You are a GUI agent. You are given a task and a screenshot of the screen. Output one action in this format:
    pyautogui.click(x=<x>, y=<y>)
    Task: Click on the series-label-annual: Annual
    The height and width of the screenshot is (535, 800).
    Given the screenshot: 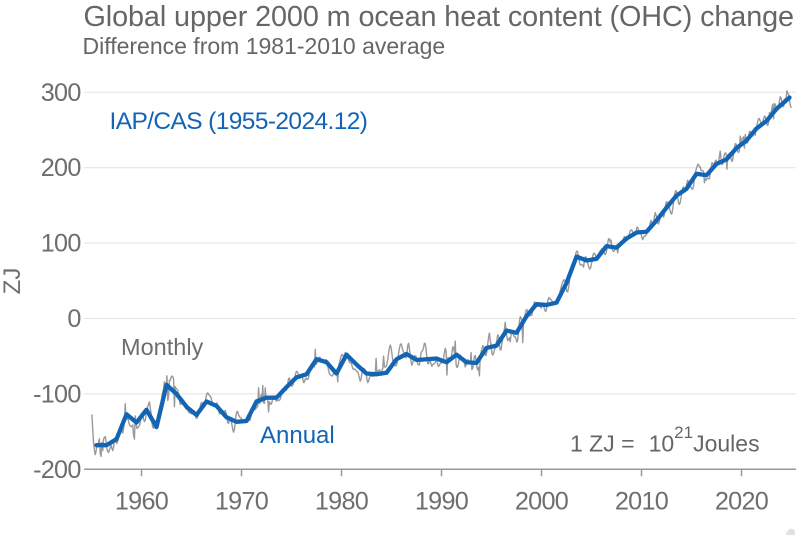 What is the action you would take?
    pyautogui.click(x=297, y=436)
    